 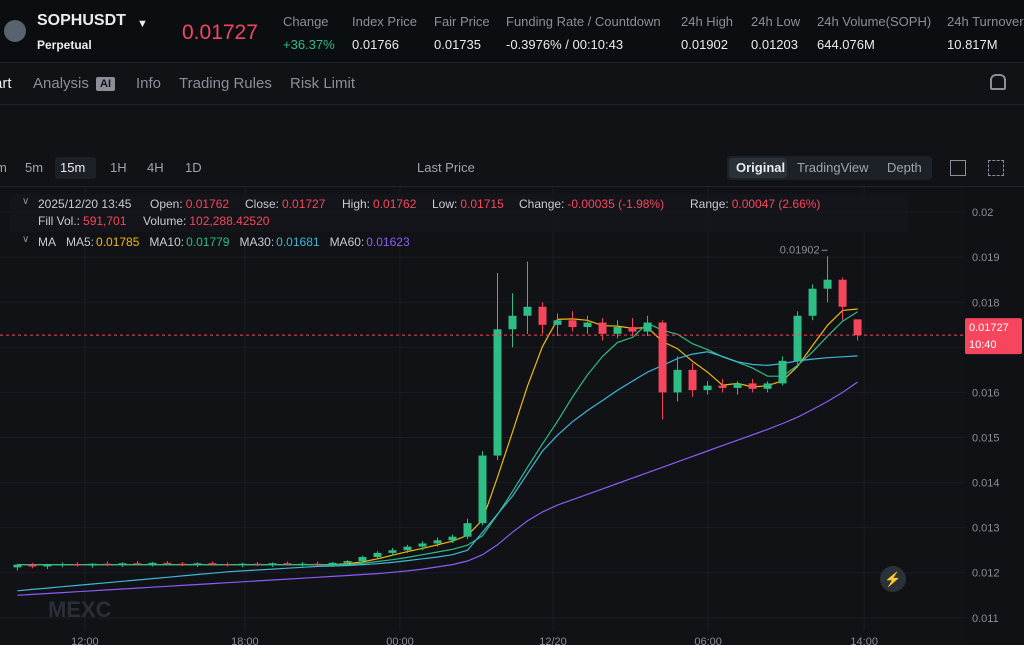 What do you see at coordinates (61, 83) in the screenshot?
I see `tab: Analysis` at bounding box center [61, 83].